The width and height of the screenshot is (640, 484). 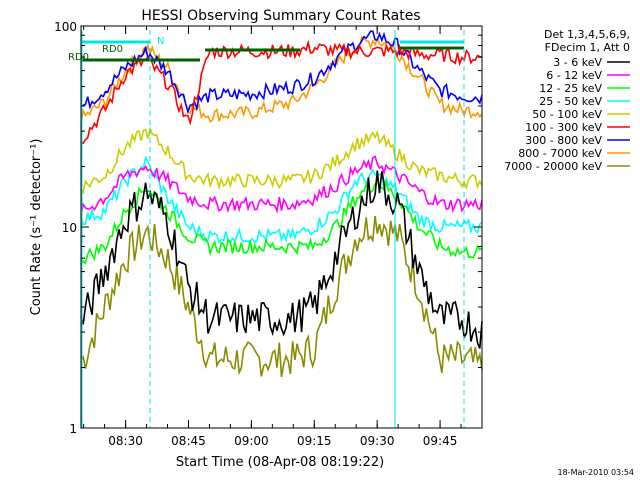 I want to click on x-tick-label: 08:45, so click(x=188, y=441).